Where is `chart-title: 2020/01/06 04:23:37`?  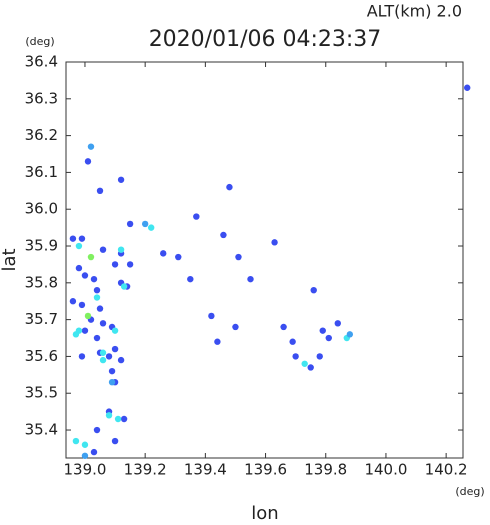
chart-title: 2020/01/06 04:23:37 is located at coordinates (265, 39).